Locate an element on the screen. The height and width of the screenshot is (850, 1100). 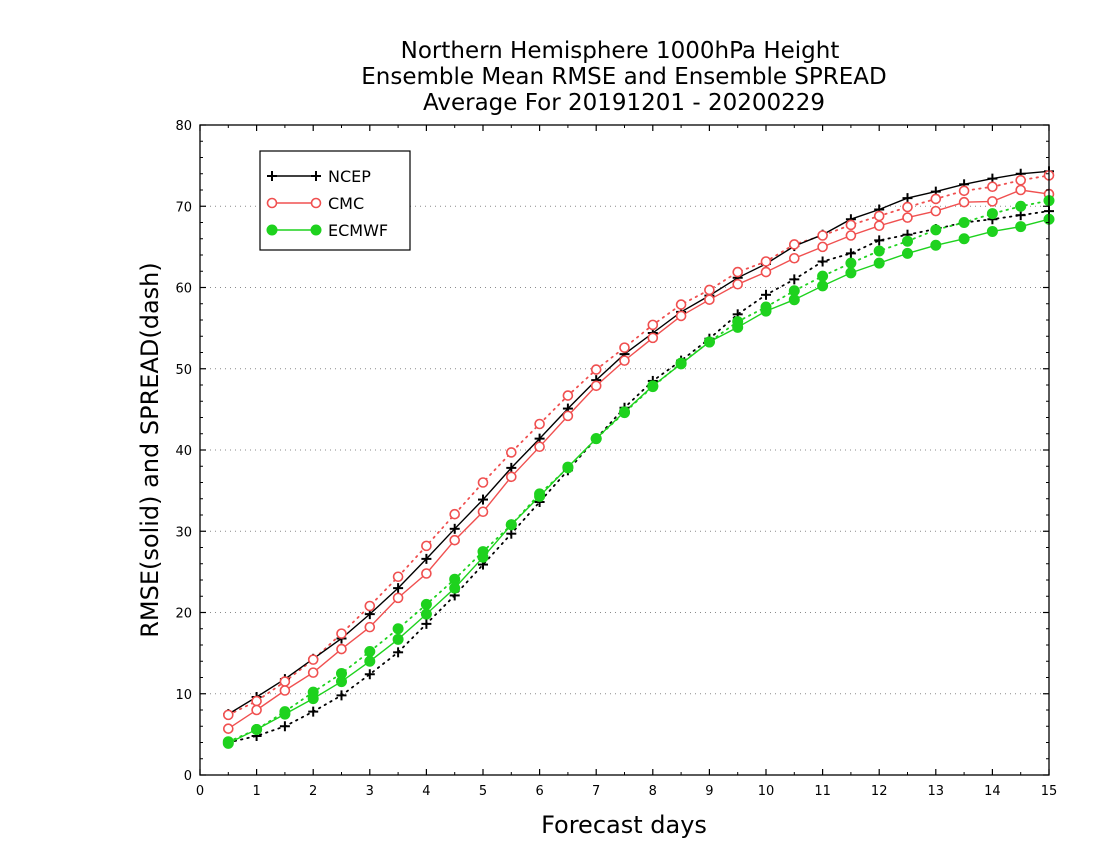
x-tick-label-2: 2 is located at coordinates (313, 791).